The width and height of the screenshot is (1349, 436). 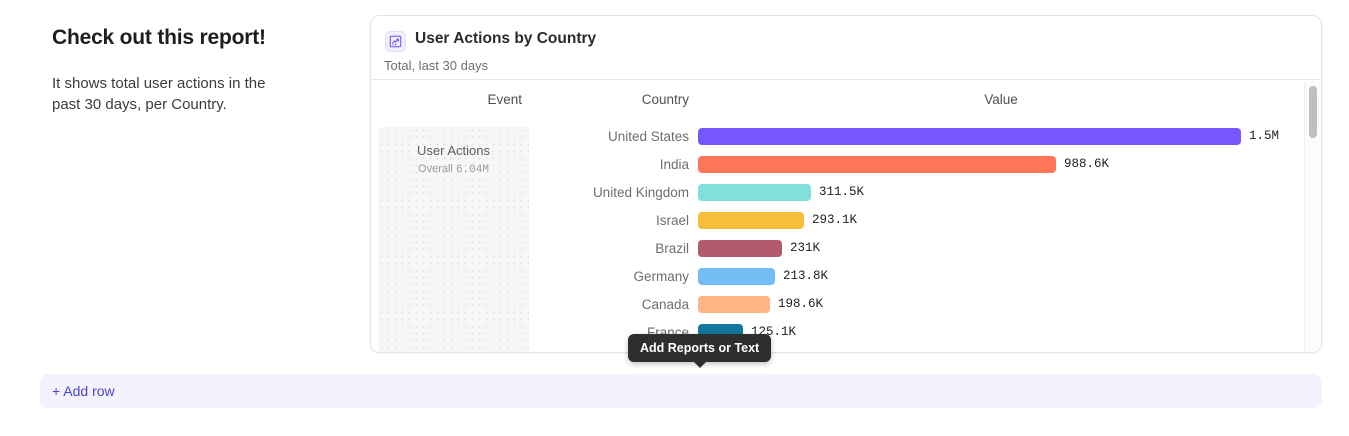 What do you see at coordinates (1001, 332) in the screenshot?
I see `bar-wrap: 125.1K` at bounding box center [1001, 332].